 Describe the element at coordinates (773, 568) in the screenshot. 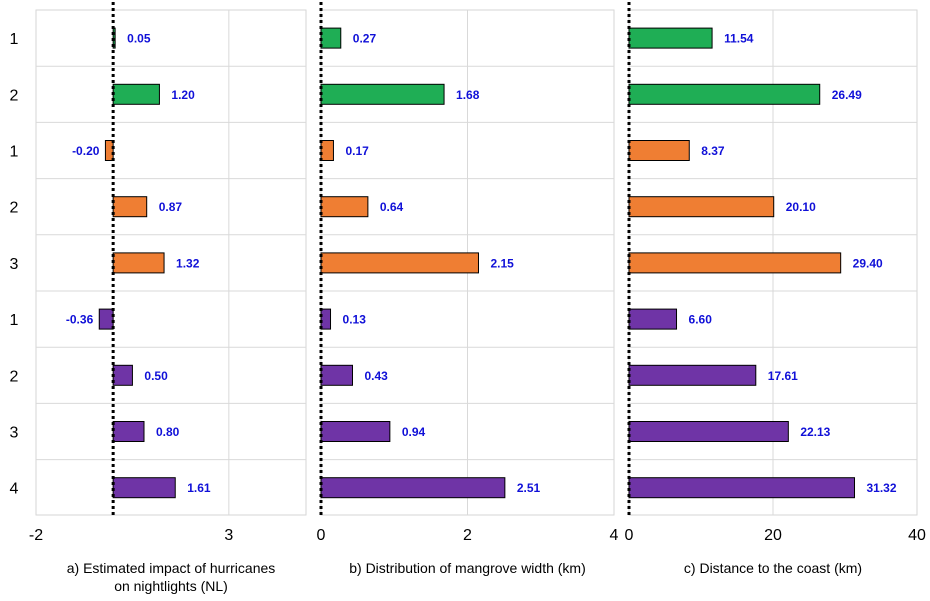

I see `panel-caption: c) Distance to the coast (km)` at that location.